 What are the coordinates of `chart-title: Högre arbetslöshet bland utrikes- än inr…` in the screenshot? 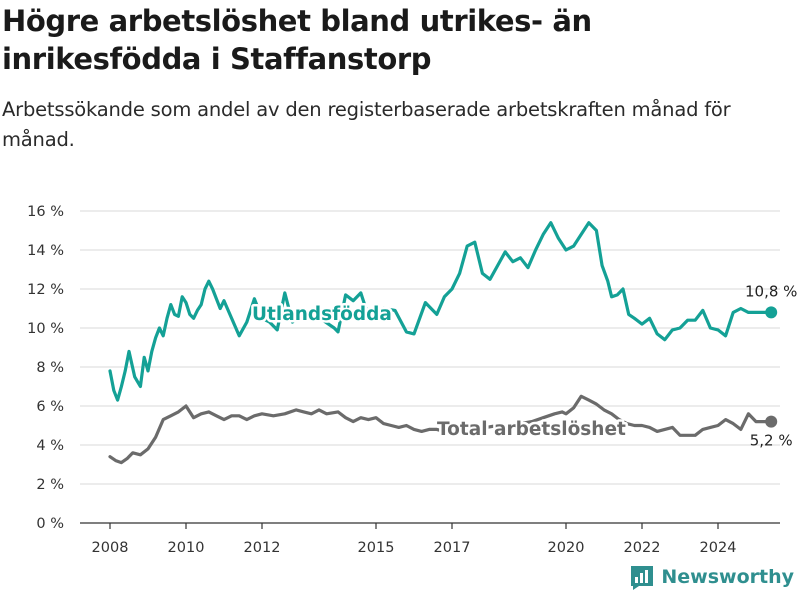 It's located at (297, 40).